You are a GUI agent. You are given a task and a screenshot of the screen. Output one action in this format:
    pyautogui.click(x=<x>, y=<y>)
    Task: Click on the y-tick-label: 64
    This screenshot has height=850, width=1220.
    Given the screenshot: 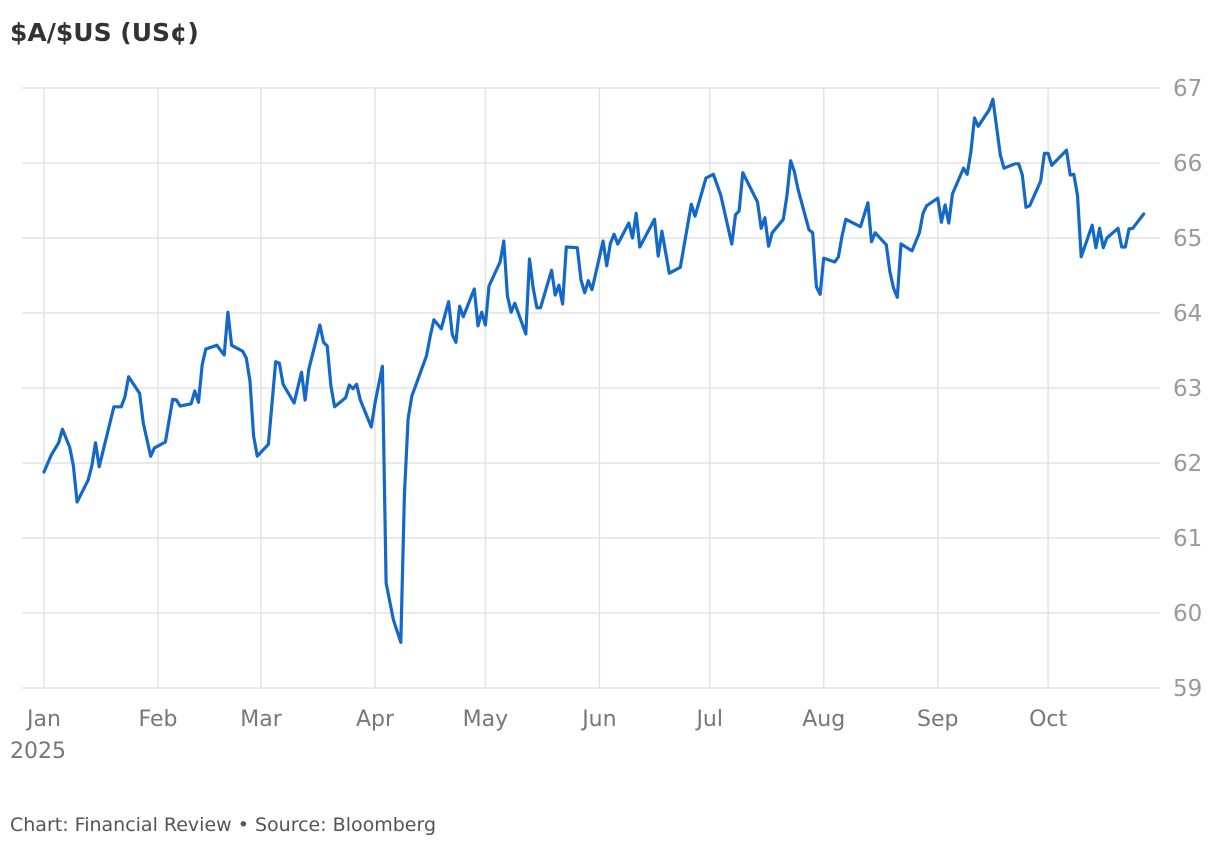 What is the action you would take?
    pyautogui.click(x=1187, y=314)
    